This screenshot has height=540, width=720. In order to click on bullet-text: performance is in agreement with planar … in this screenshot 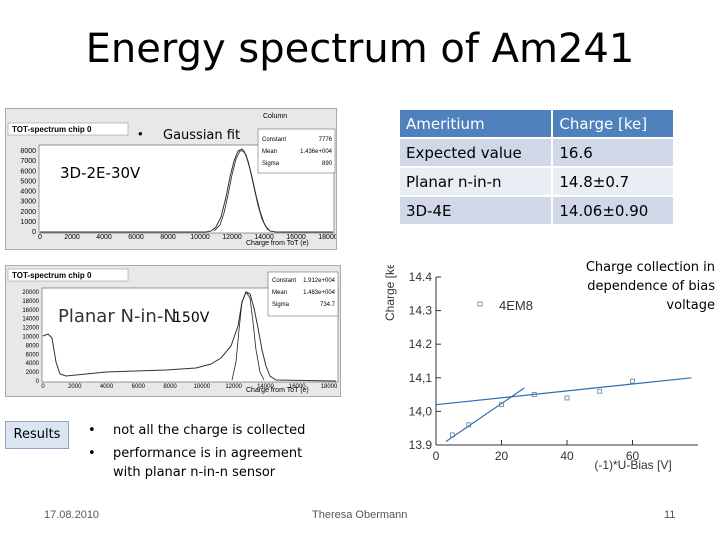, I will do `click(208, 463)`.